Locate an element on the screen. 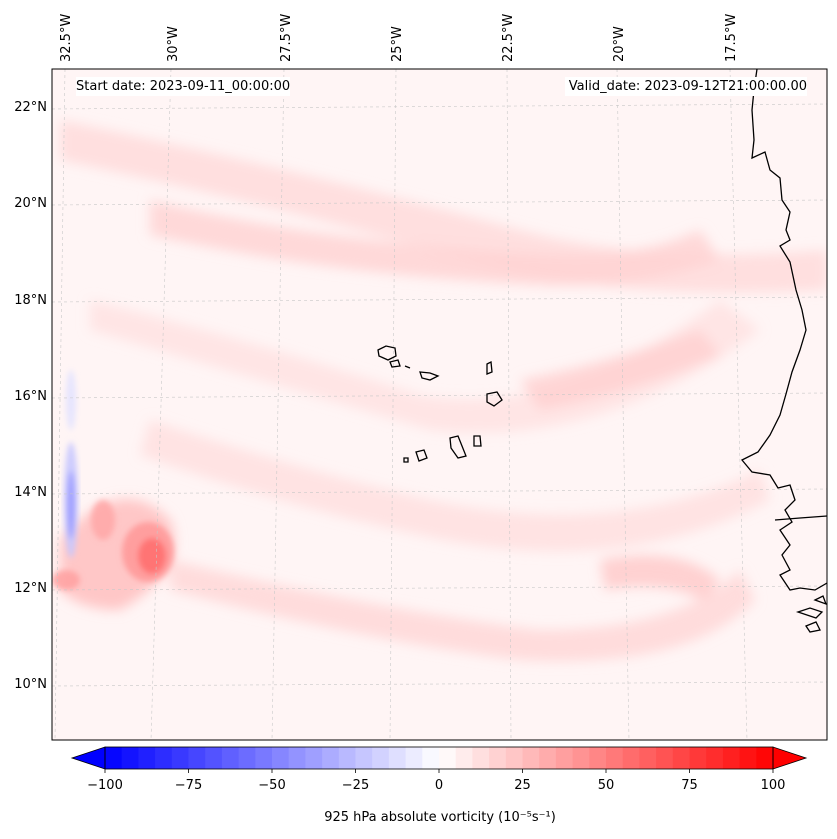  lat-label-18n: 18°N is located at coordinates (30, 300).